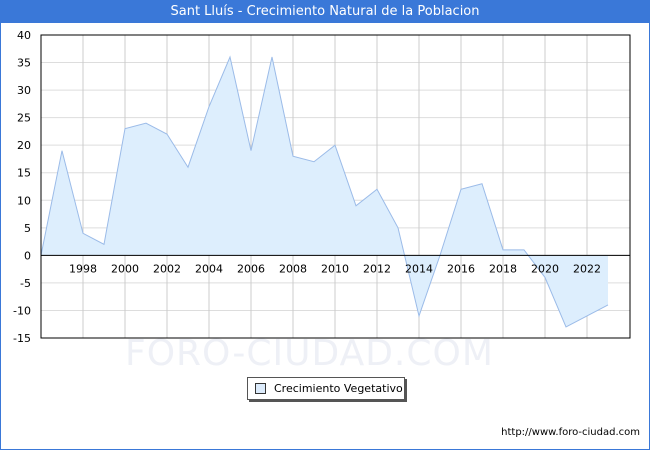 The width and height of the screenshot is (650, 450). What do you see at coordinates (25, 283) in the screenshot?
I see `y-tick-label: -5` at bounding box center [25, 283].